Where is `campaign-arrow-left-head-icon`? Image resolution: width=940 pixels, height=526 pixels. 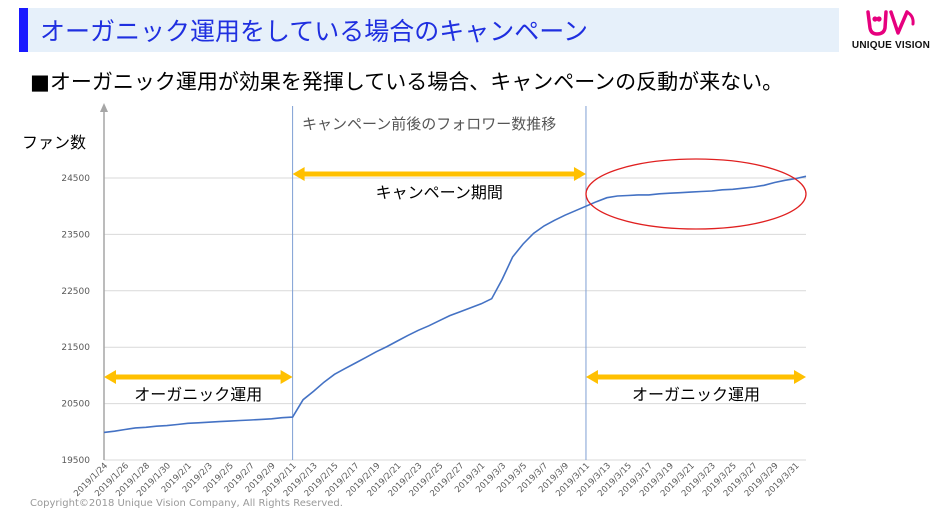
campaign-arrow-left-head-icon is located at coordinates (298, 174).